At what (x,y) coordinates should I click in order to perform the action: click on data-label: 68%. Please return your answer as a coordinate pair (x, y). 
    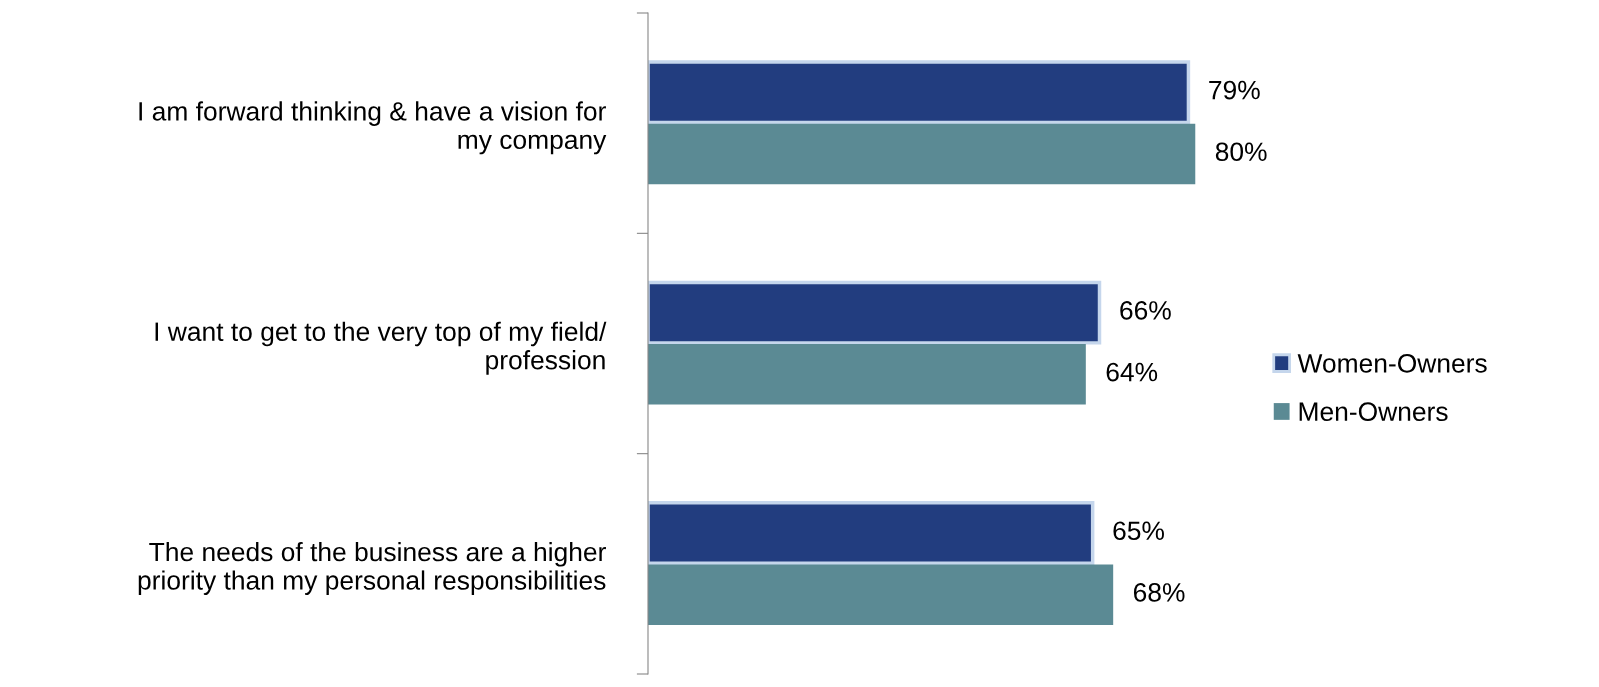
    Looking at the image, I should click on (1159, 592).